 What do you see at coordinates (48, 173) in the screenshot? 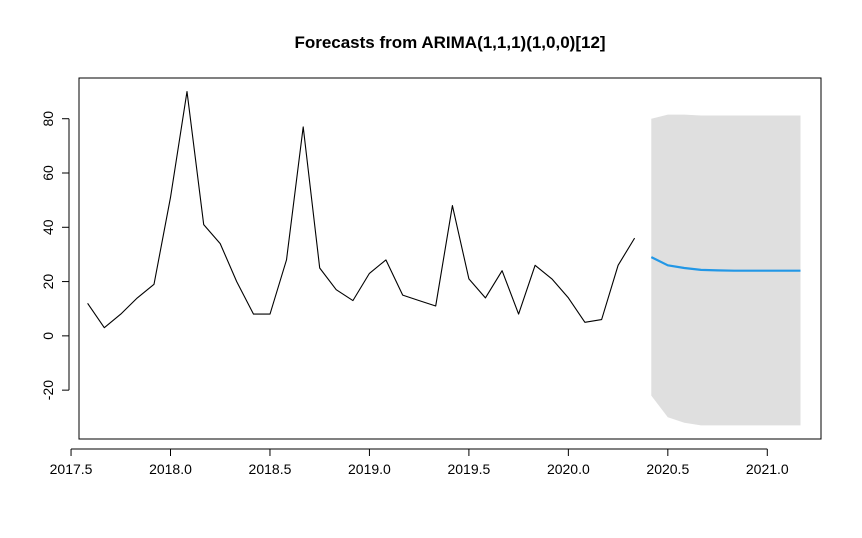
I see `y-tick-label: 60` at bounding box center [48, 173].